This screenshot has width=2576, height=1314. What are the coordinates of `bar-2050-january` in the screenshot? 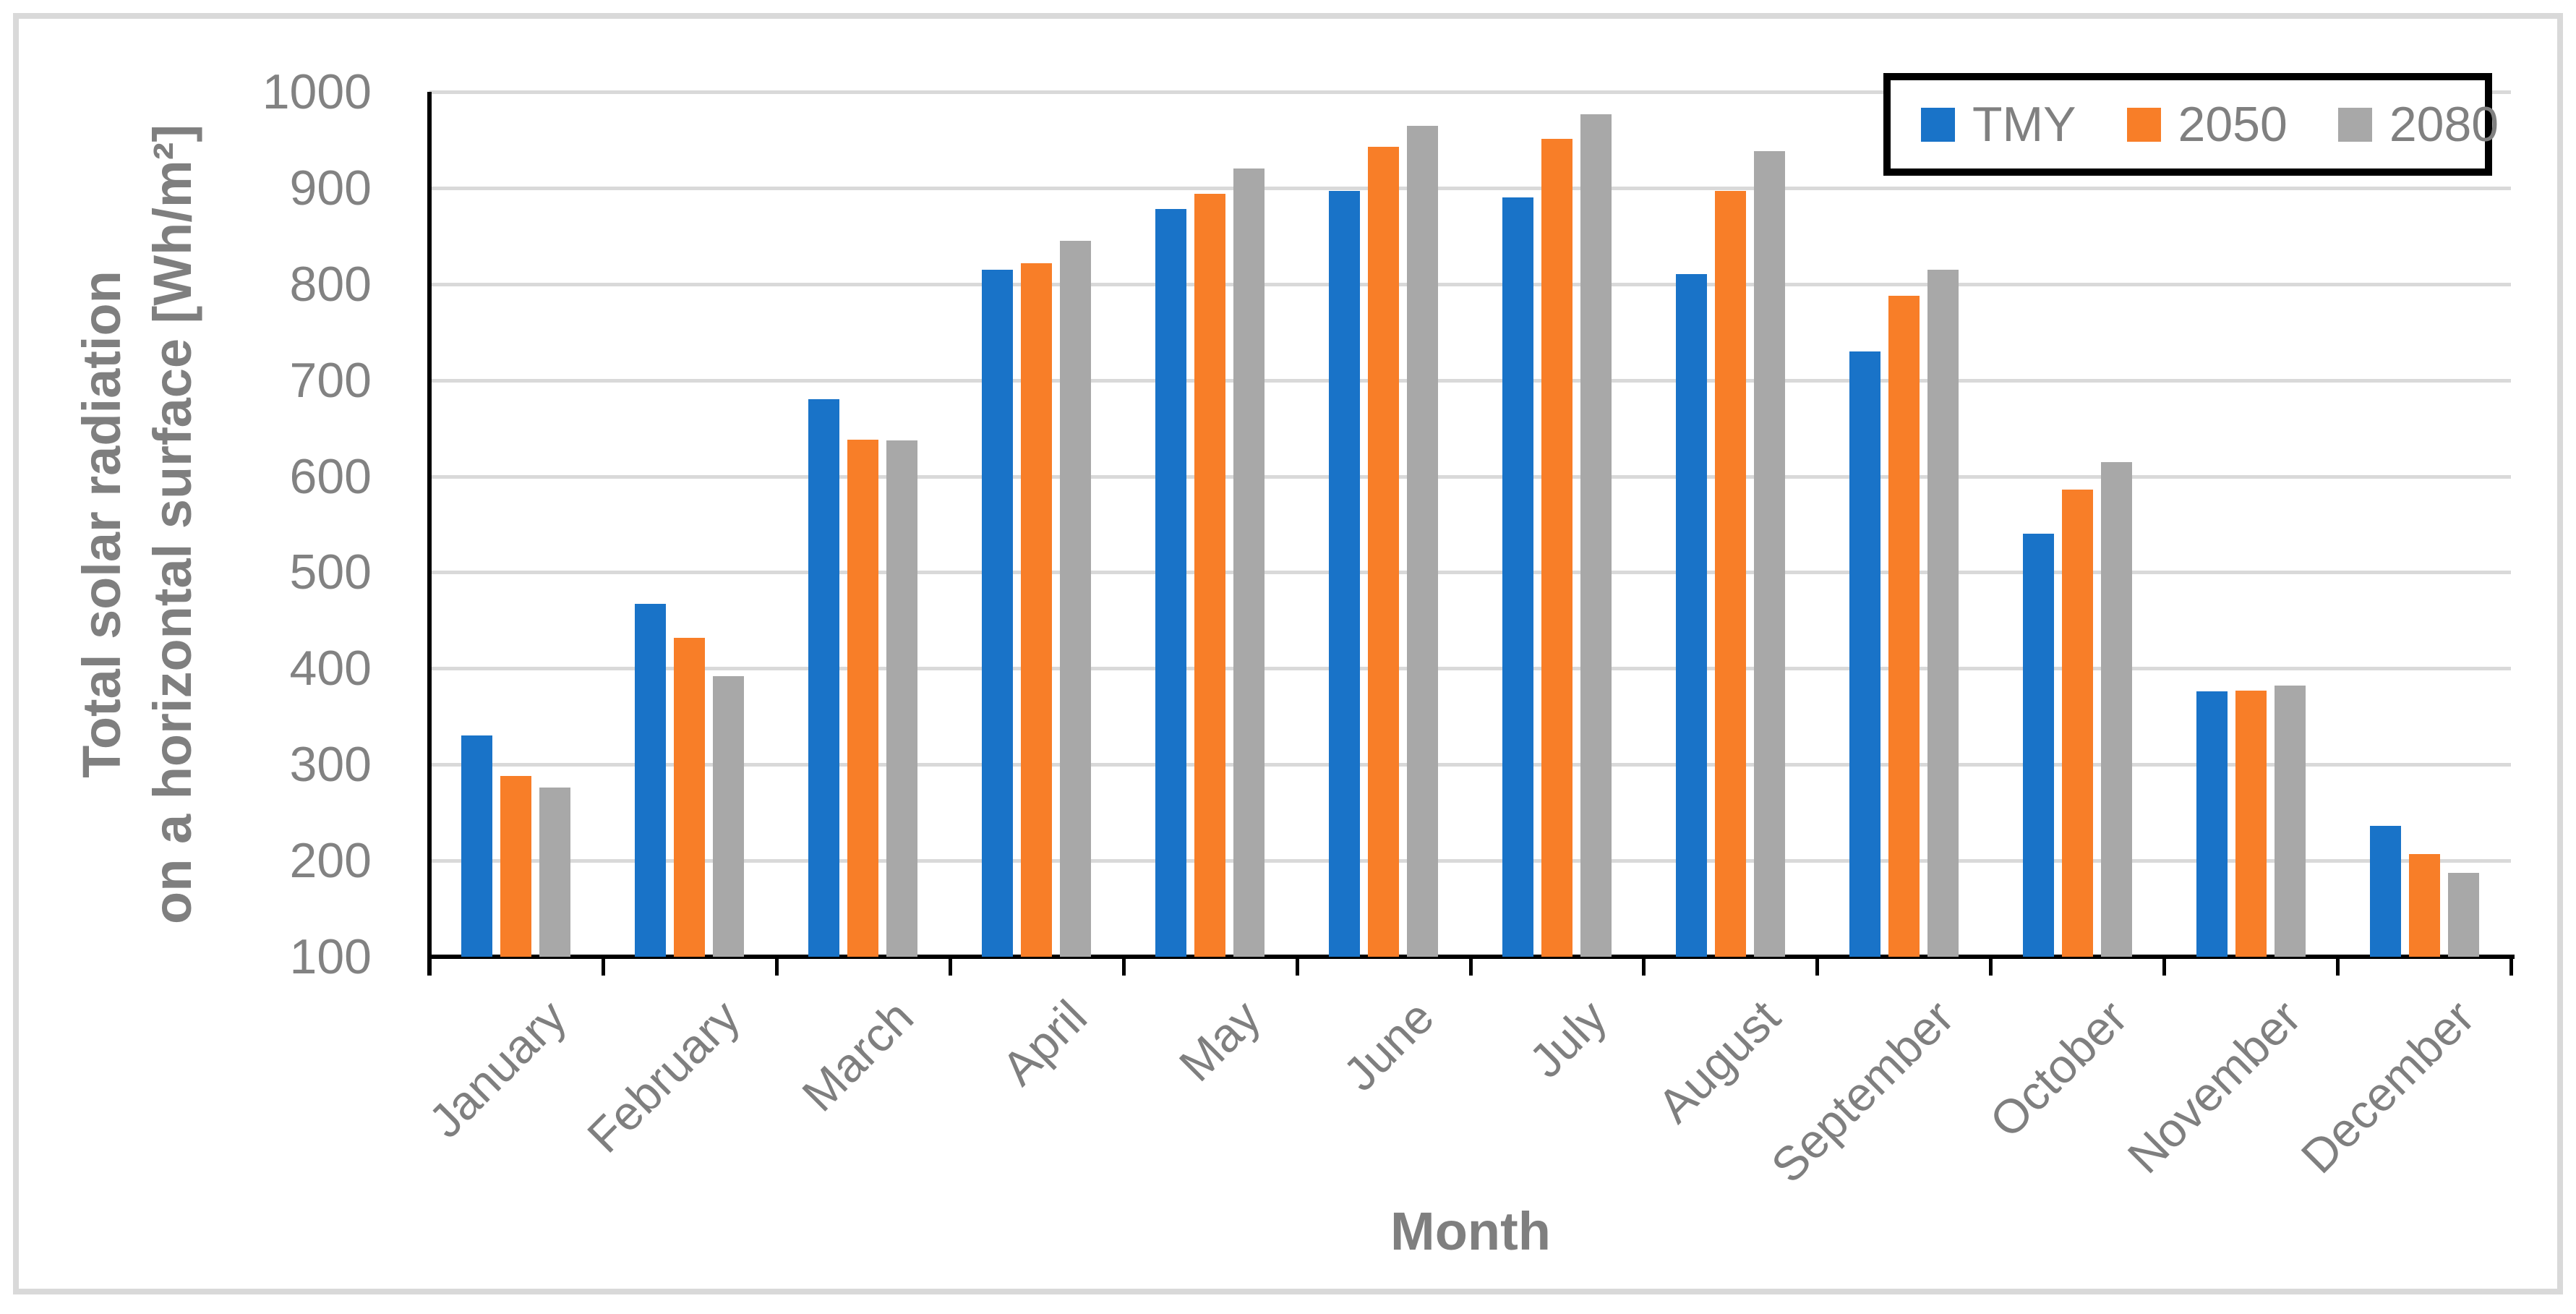 It's located at (515, 866).